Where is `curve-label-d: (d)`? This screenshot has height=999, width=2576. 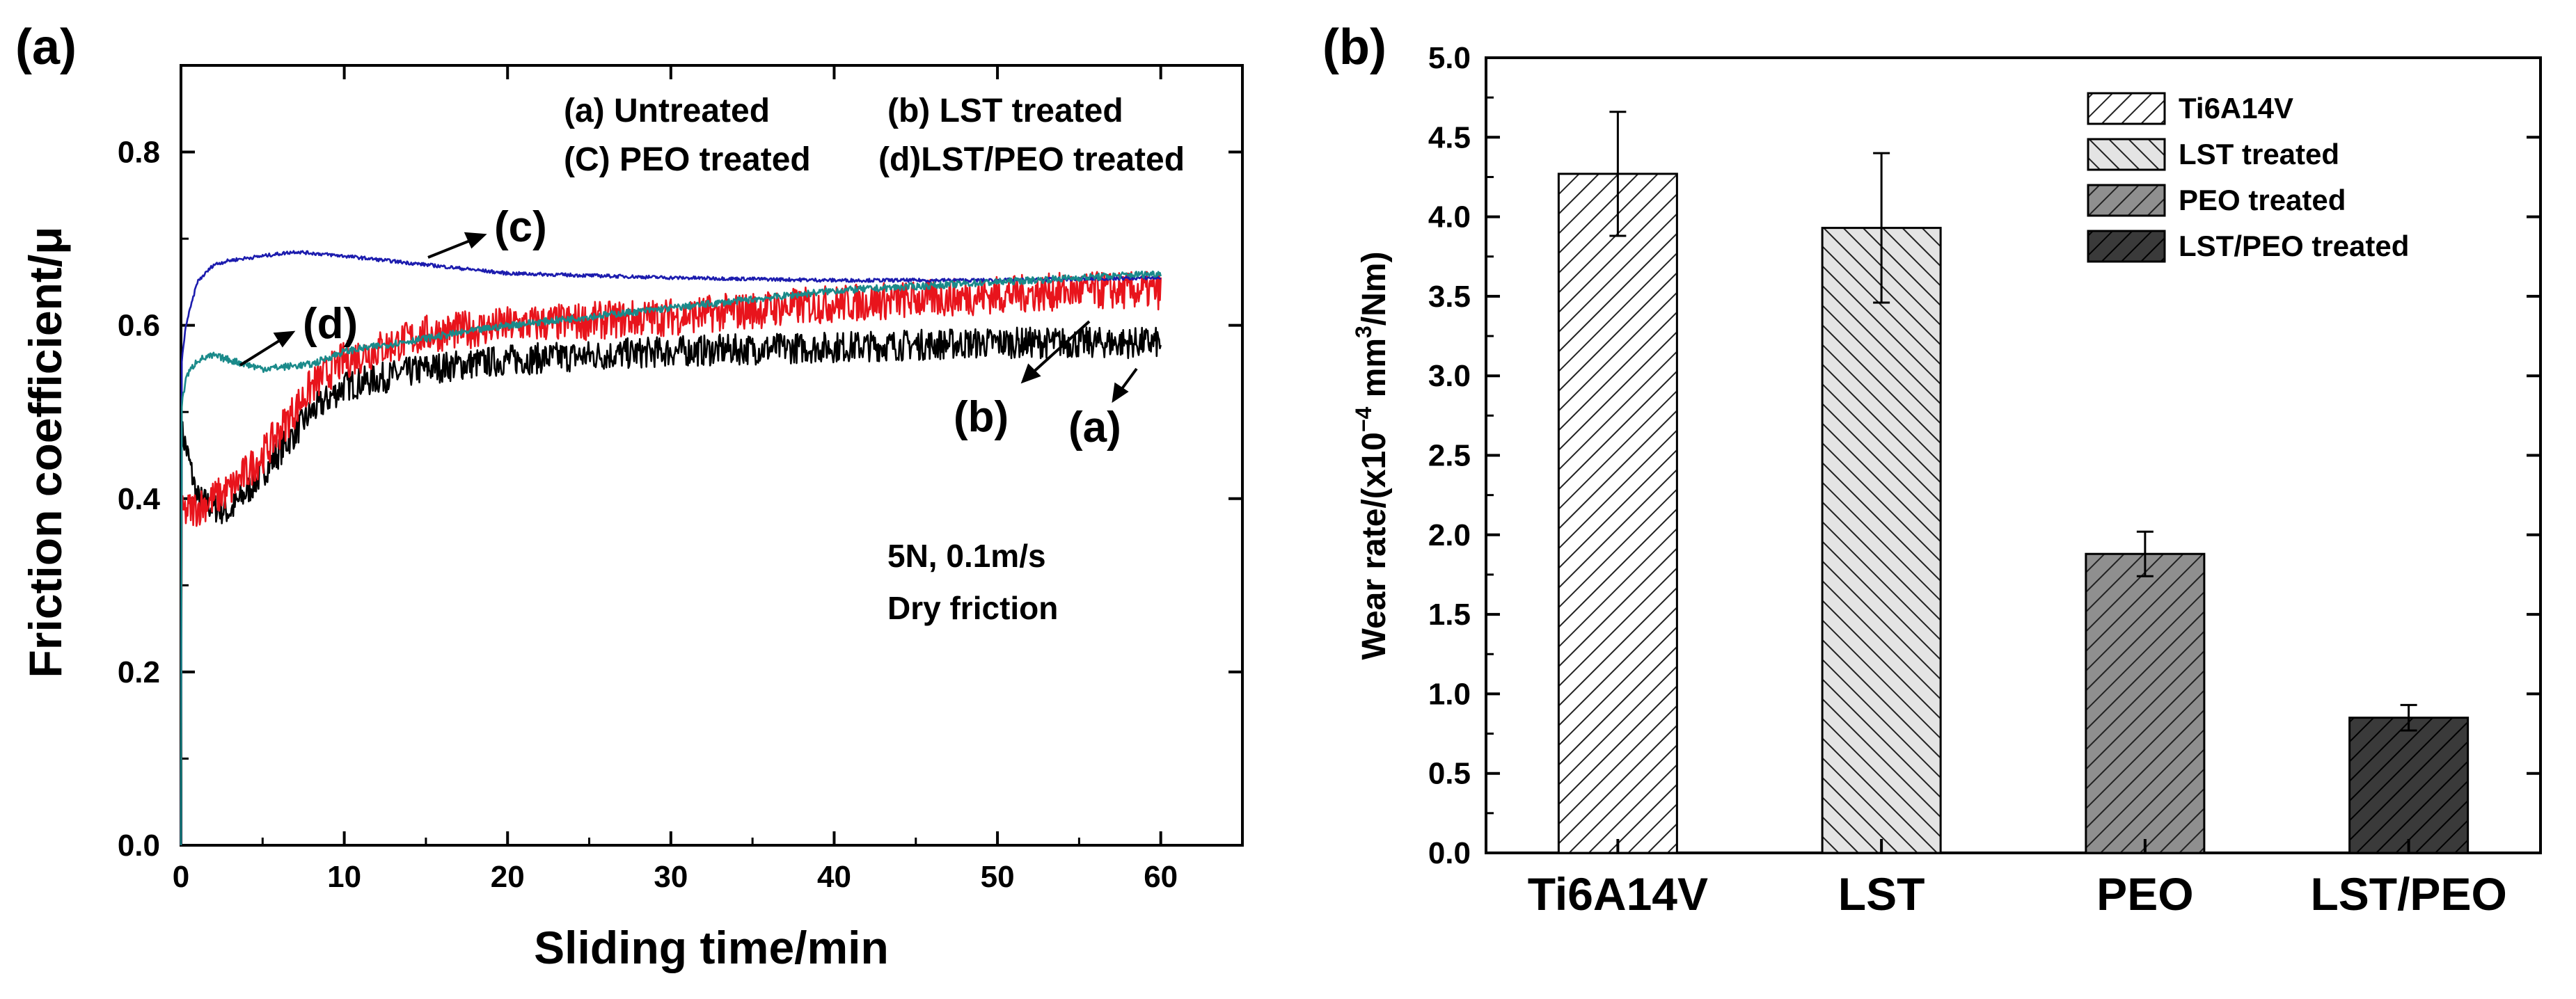 curve-label-d: (d) is located at coordinates (330, 324).